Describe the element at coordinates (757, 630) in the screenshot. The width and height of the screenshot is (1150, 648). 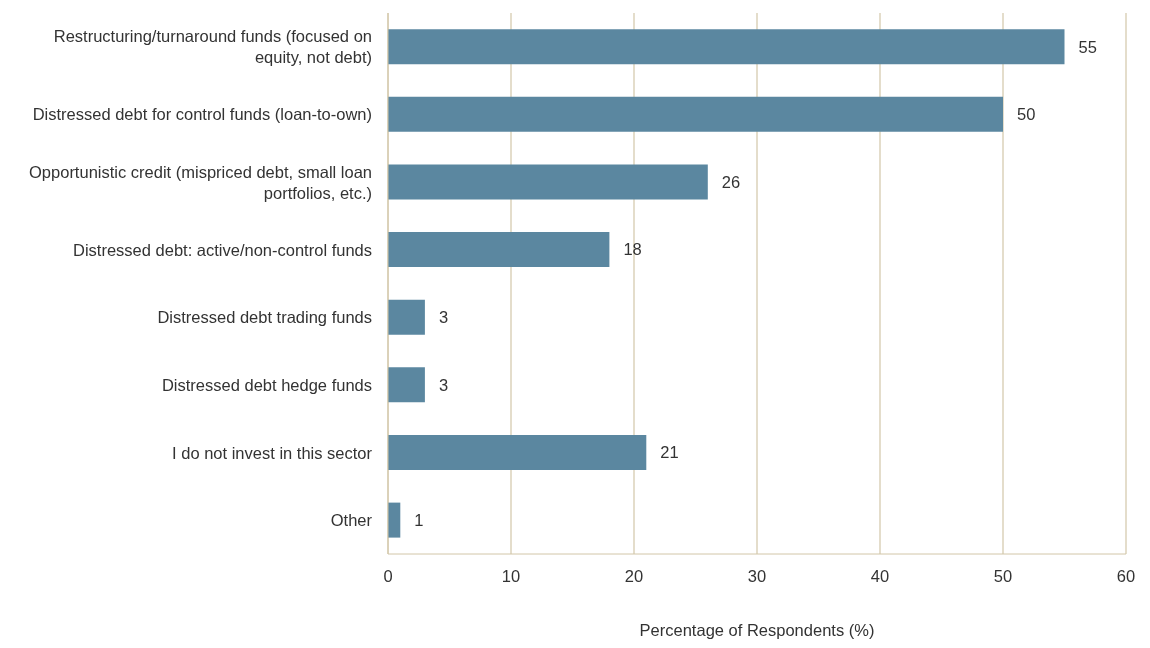
I see `x-axis-title: Percentage of Respondents (%)` at that location.